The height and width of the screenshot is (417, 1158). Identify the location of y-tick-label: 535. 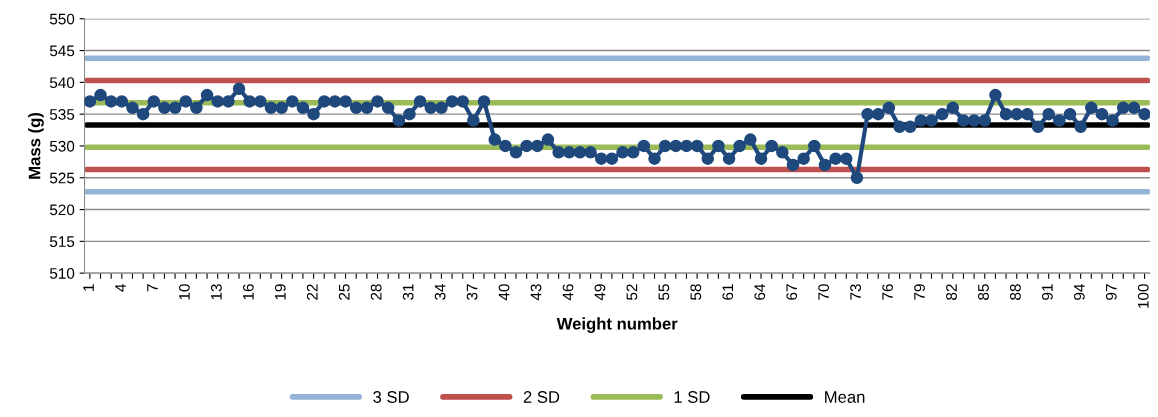
(62, 114).